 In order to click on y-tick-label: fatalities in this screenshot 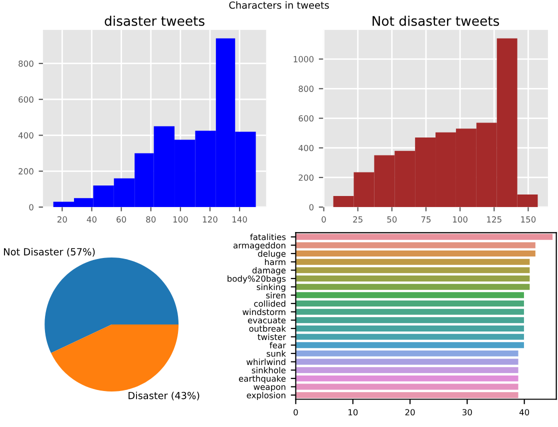, I will do `click(268, 237)`.